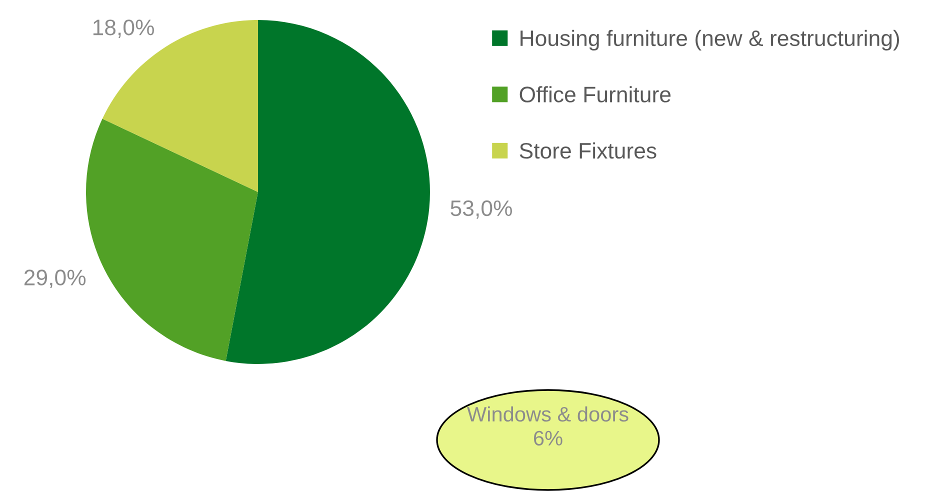 This screenshot has height=491, width=925. I want to click on pie-slice, so click(172, 239).